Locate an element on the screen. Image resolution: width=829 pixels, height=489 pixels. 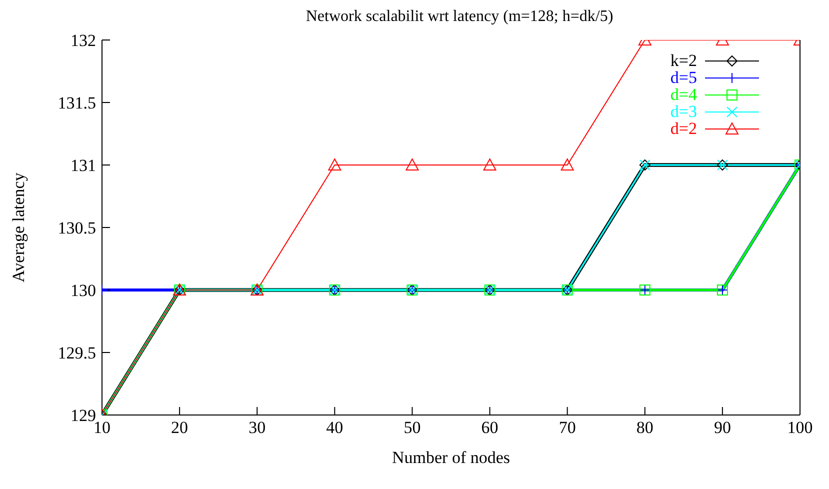
y-tick-label: 130 is located at coordinates (83, 290).